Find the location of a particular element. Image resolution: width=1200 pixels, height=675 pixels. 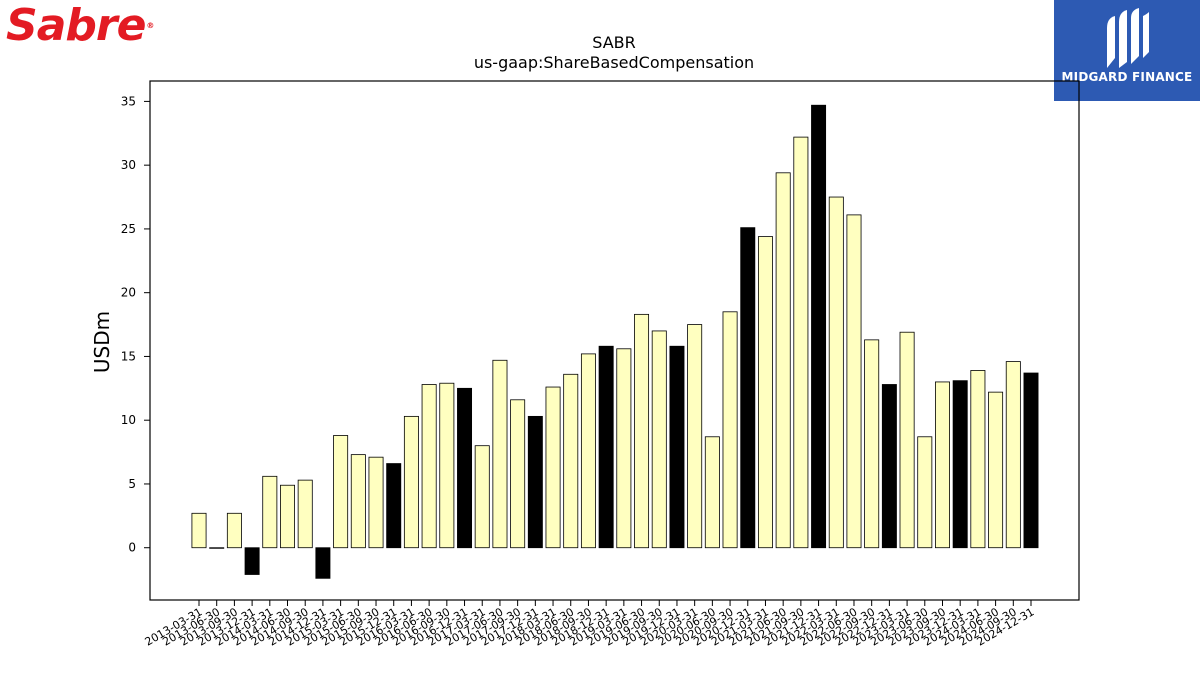

chart-subtitle: us-gaap:ShareBasedCompensation is located at coordinates (614, 62).